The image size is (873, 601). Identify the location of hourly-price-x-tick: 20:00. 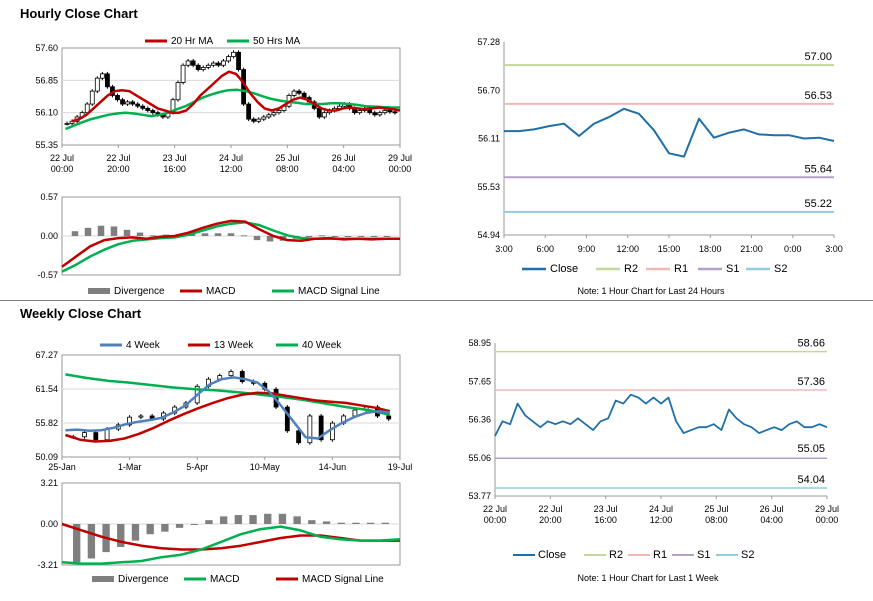
(118, 169).